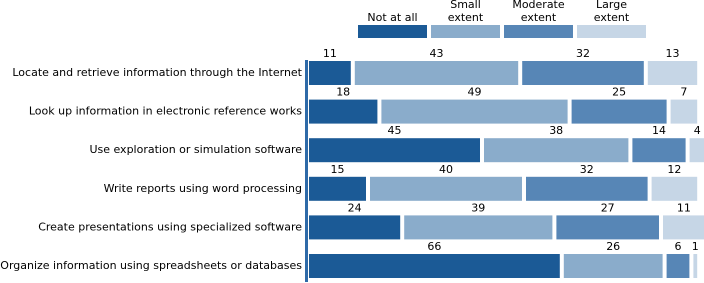 This screenshot has width=704, height=283. I want to click on category-label: Use exploration or simulation software, so click(195, 149).